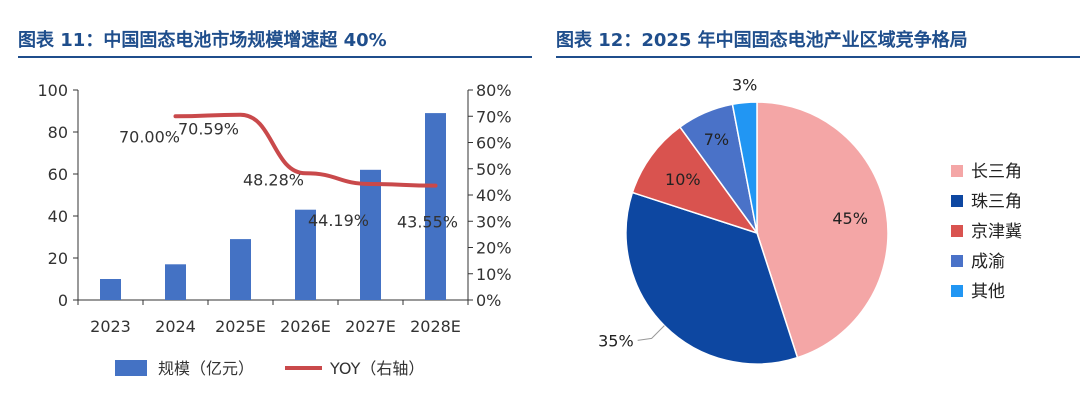 This screenshot has width=1080, height=404. I want to click on pie-slice-长三角, so click(822, 230).